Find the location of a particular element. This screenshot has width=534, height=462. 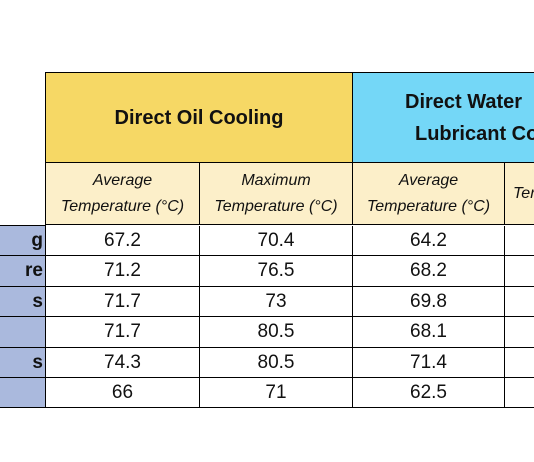

table-top-border is located at coordinates (289, 72).